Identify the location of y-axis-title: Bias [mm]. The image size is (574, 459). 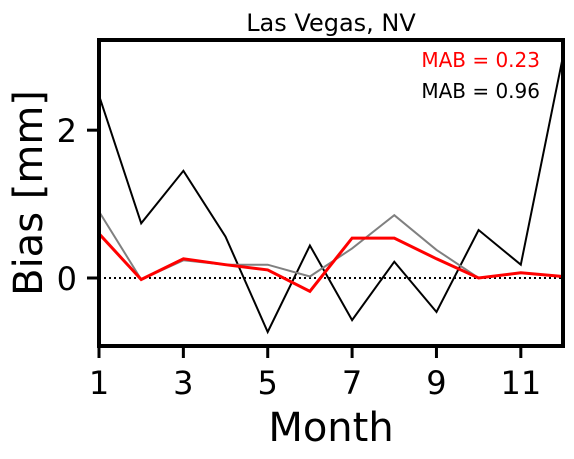
(29, 193).